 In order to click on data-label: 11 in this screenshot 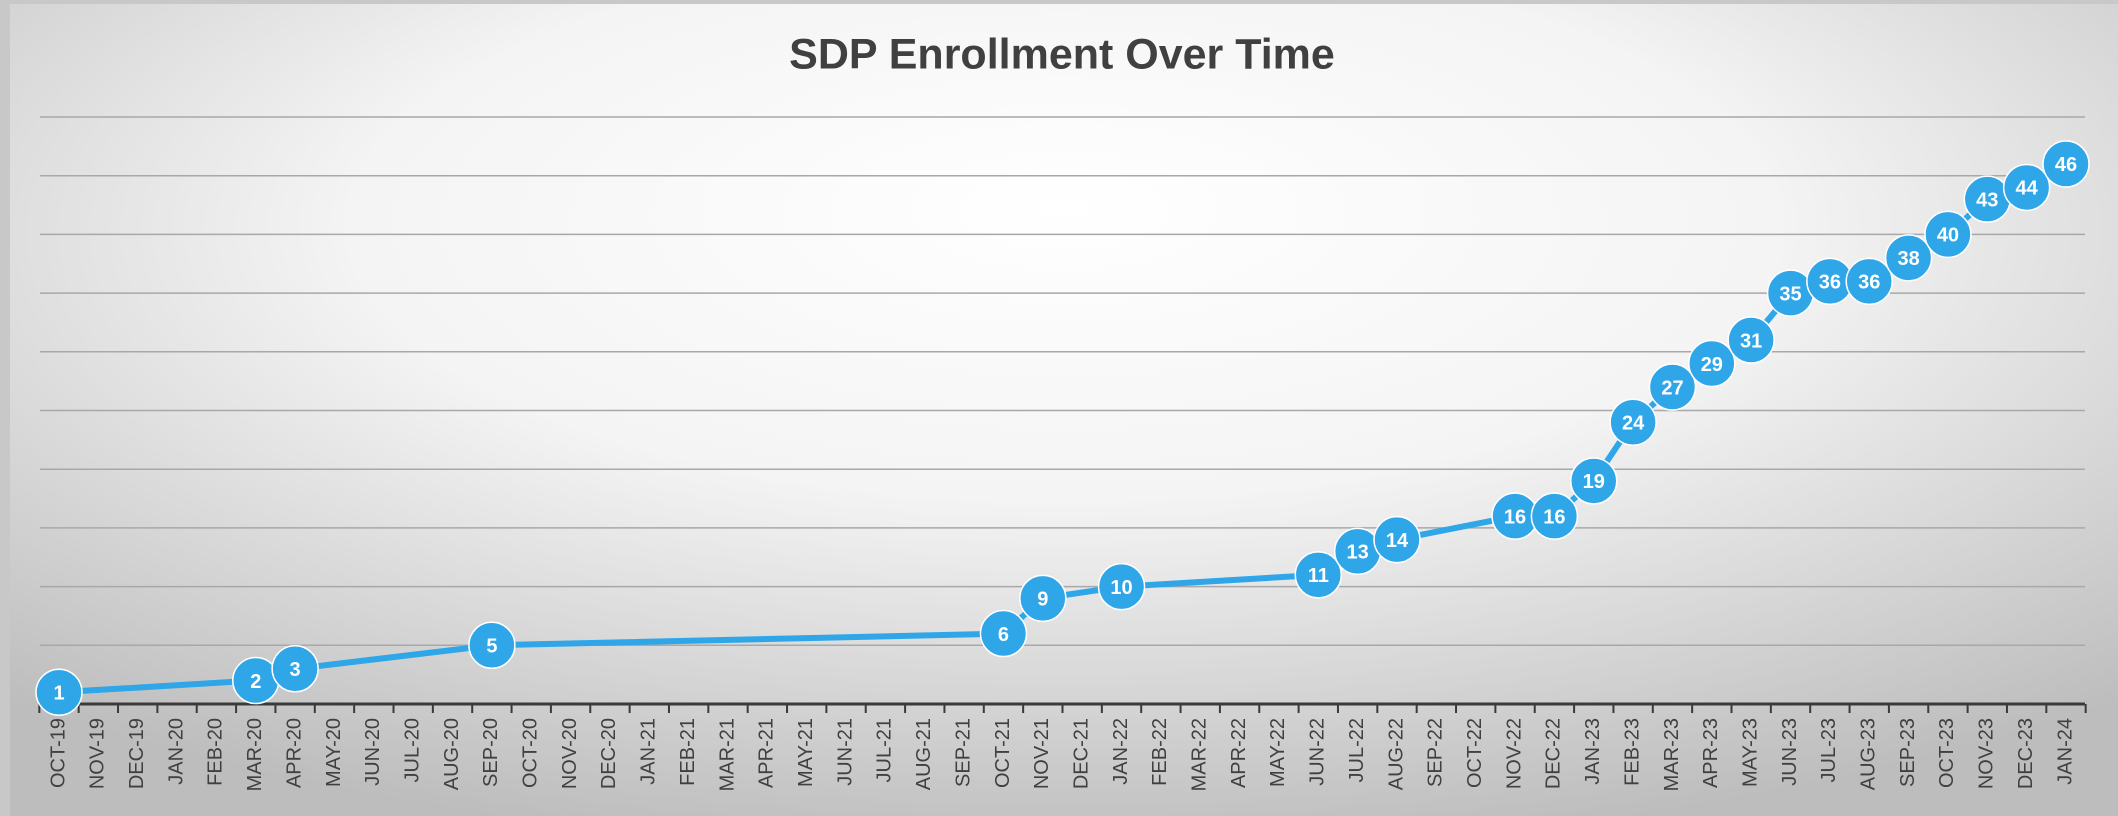, I will do `click(1318, 576)`.